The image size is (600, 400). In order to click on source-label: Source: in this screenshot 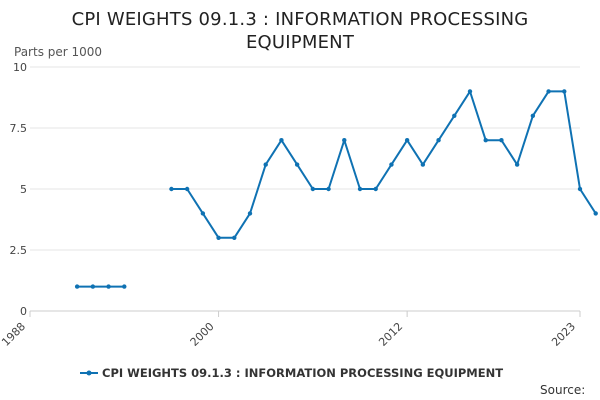, I will do `click(562, 390)`.